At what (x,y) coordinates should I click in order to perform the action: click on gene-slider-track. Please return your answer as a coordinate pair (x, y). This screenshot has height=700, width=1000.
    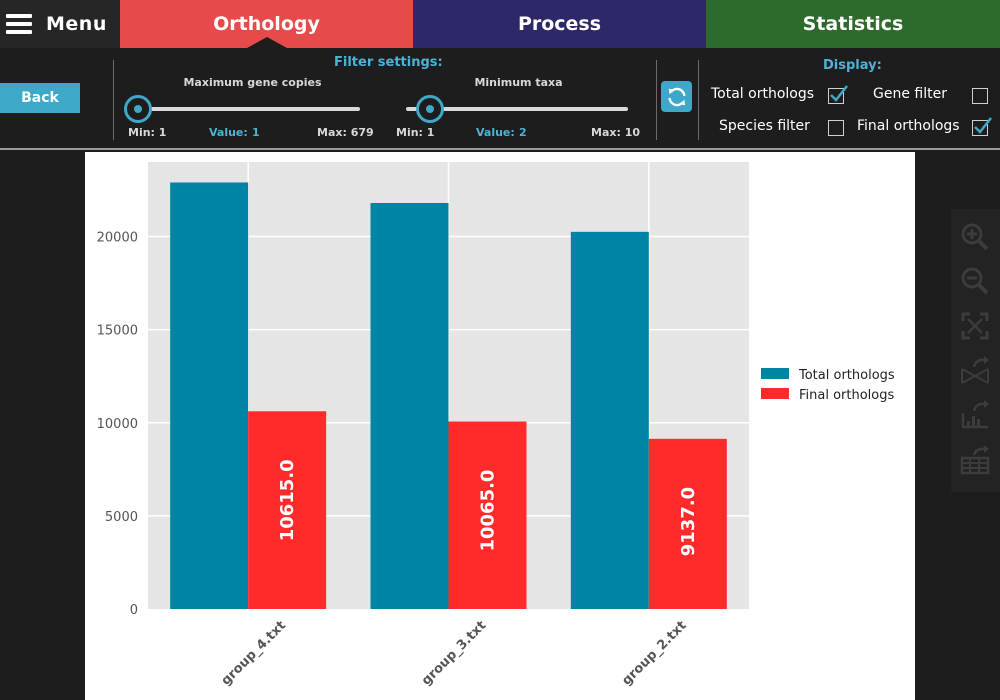
    Looking at the image, I should click on (249, 109).